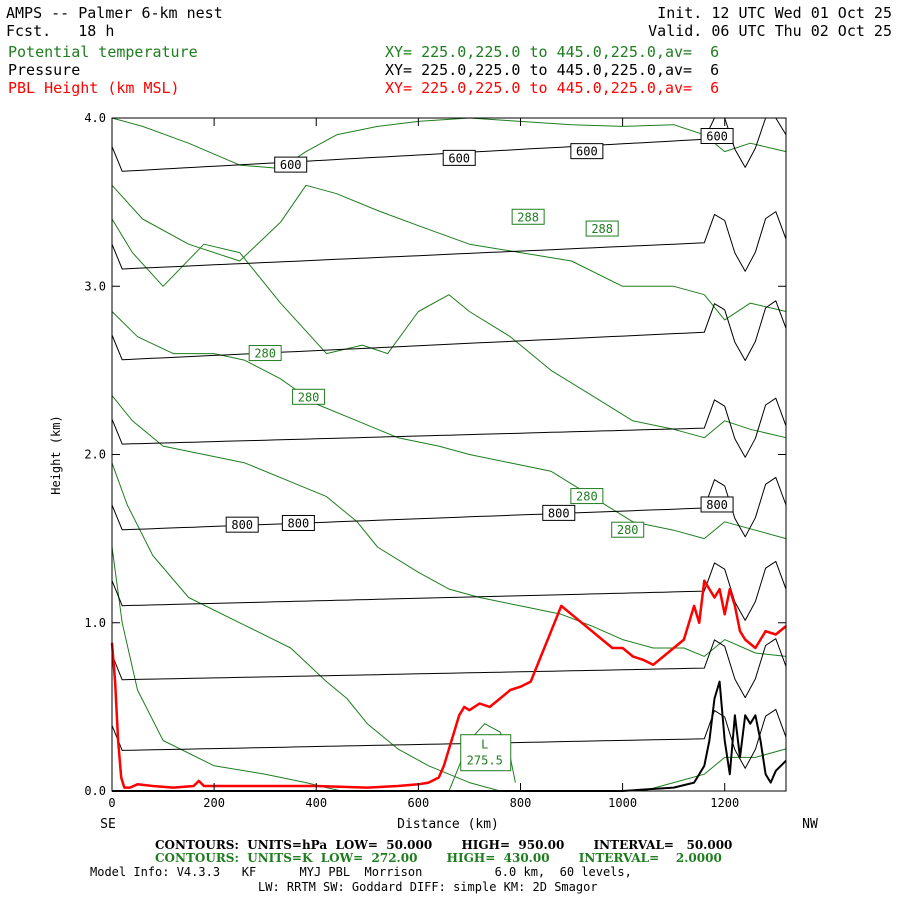  Describe the element at coordinates (95, 455) in the screenshot. I see `y-tick-label-2.0: 2.0` at that location.